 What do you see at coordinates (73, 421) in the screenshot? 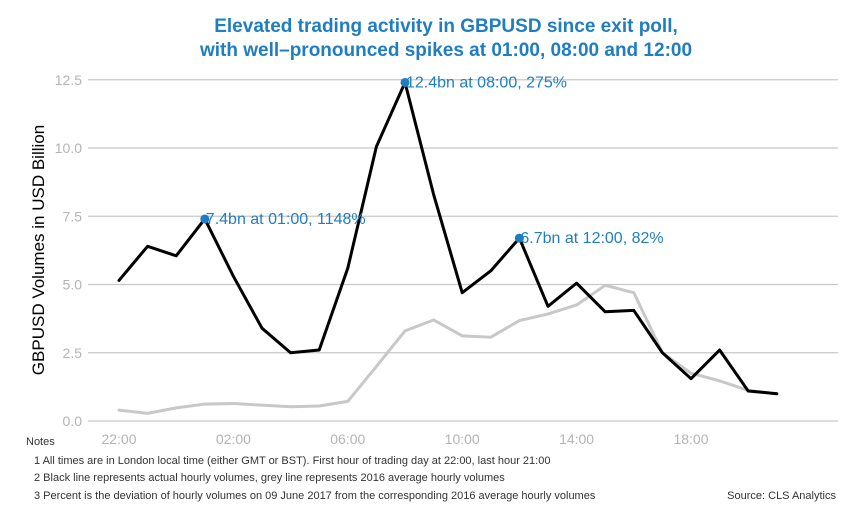
I see `y-tick-label: 0.0` at bounding box center [73, 421].